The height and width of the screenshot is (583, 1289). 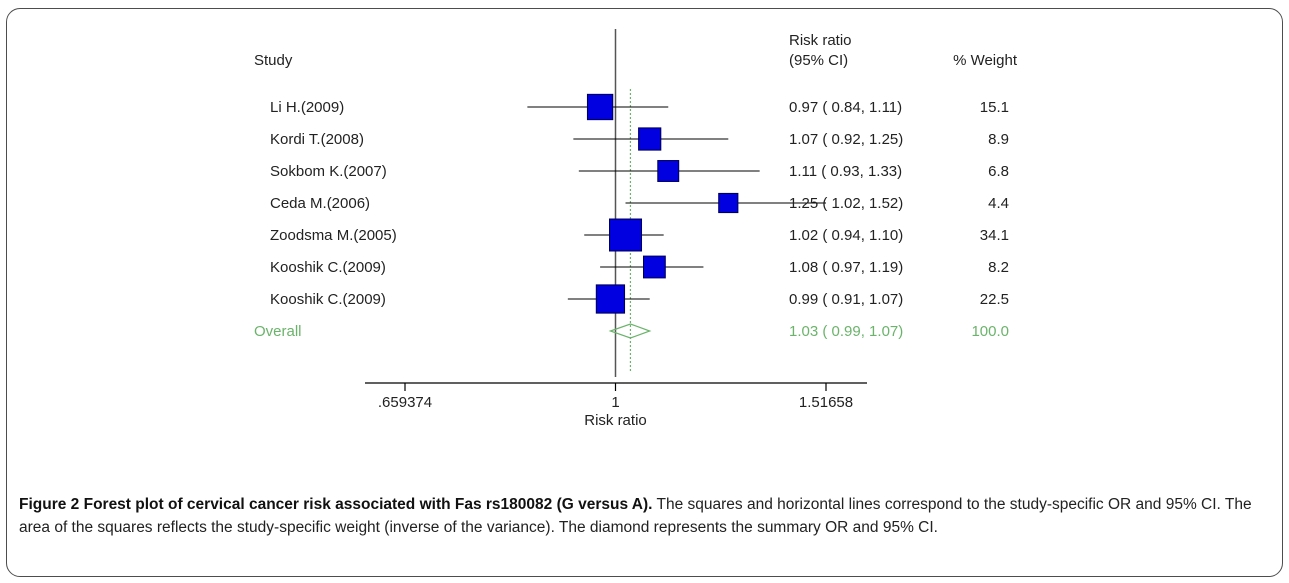 What do you see at coordinates (846, 331) in the screenshot?
I see `overall-ratio-label: 1.03 ( 0.99, 1.07)` at bounding box center [846, 331].